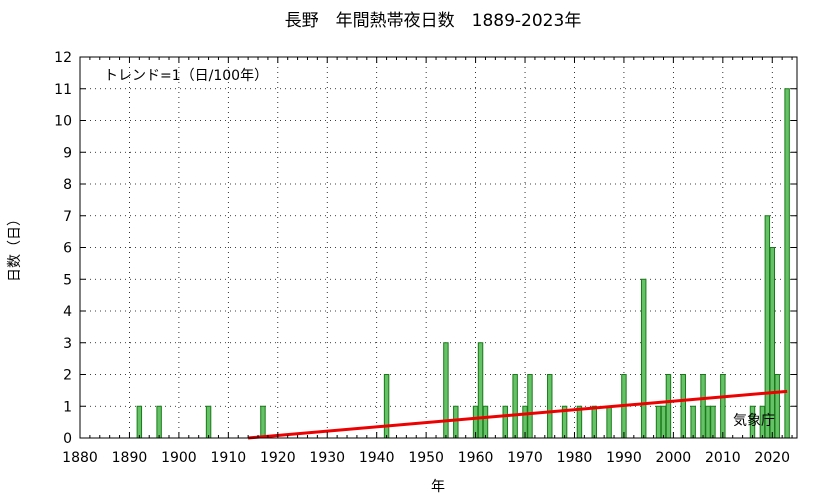  Describe the element at coordinates (80, 458) in the screenshot. I see `x-tick-label: 1880` at that location.